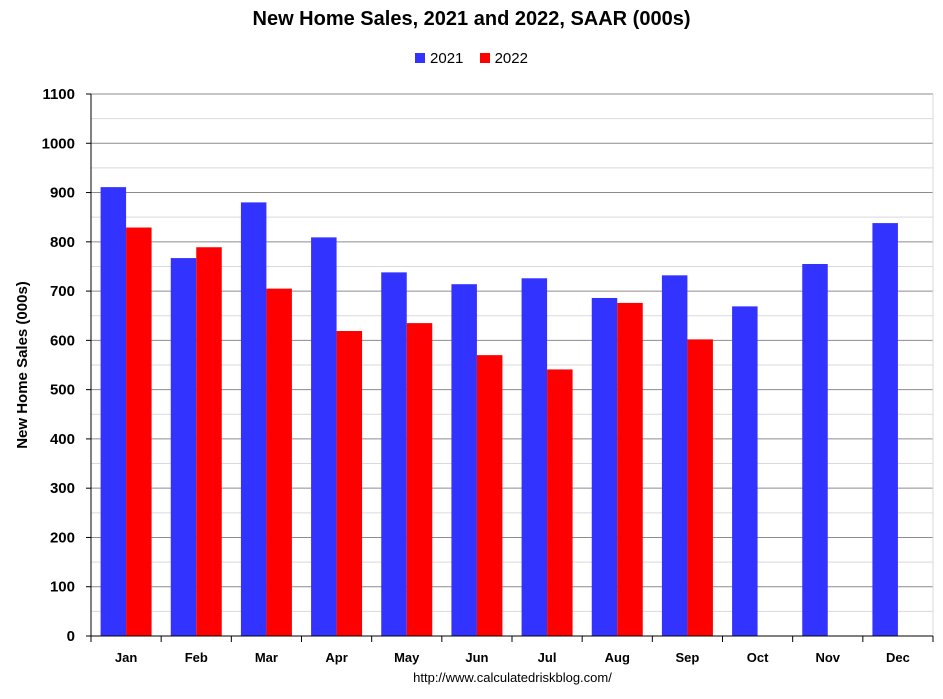 The height and width of the screenshot is (699, 943). I want to click on bar-2022-mar, so click(279, 462).